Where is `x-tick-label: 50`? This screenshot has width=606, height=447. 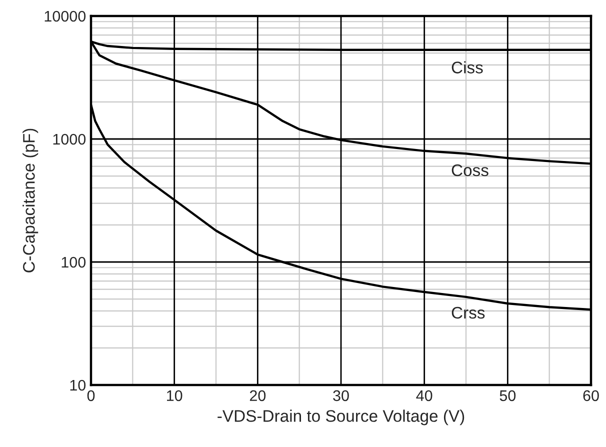 x-tick-label: 50 is located at coordinates (508, 396).